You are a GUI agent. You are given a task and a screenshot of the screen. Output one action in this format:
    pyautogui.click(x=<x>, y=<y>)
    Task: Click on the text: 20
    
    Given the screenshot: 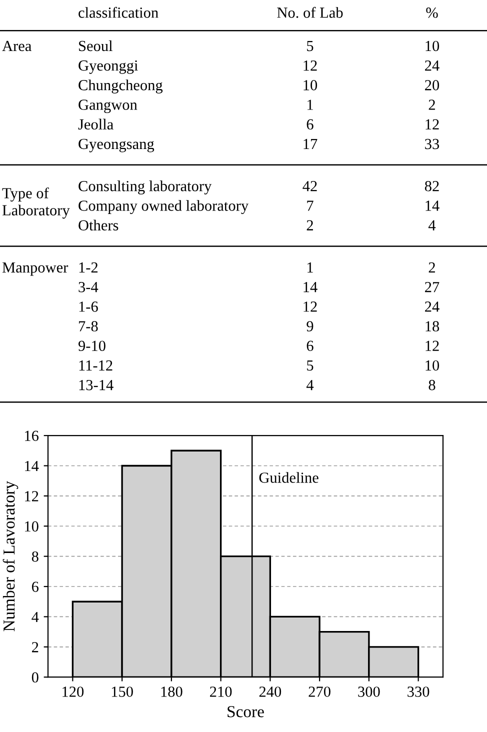 What is the action you would take?
    pyautogui.click(x=432, y=85)
    